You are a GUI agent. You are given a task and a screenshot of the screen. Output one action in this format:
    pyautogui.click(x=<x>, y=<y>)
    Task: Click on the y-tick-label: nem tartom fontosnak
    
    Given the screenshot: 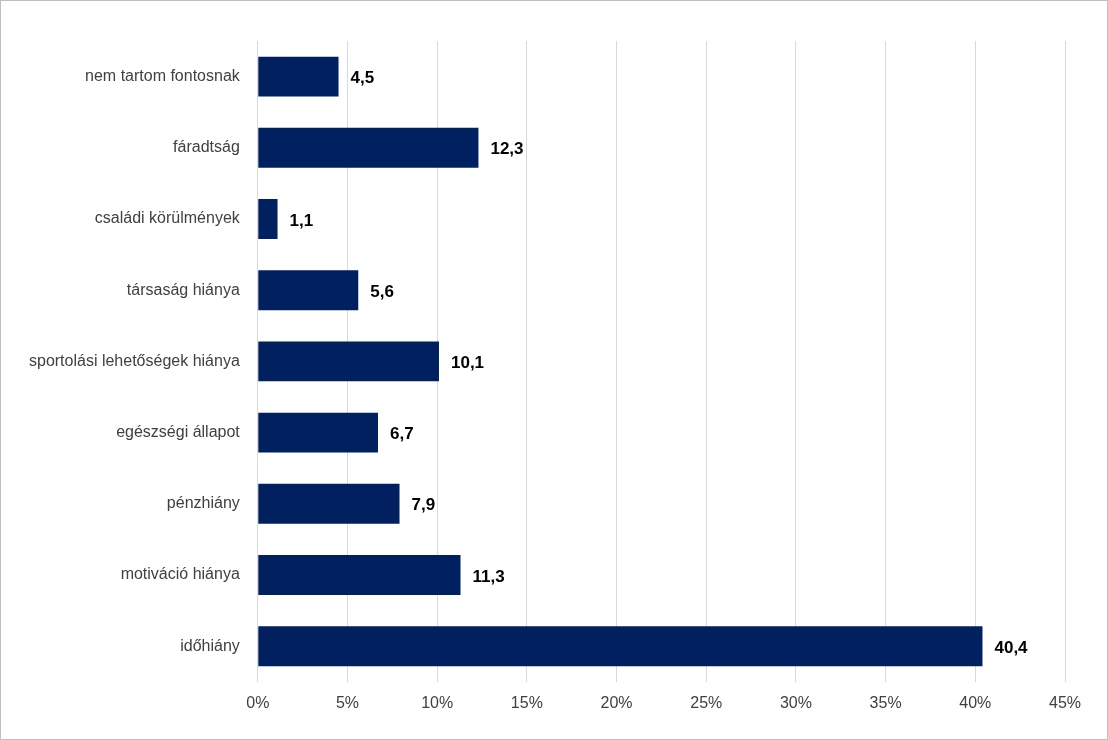 What is the action you would take?
    pyautogui.click(x=163, y=76)
    